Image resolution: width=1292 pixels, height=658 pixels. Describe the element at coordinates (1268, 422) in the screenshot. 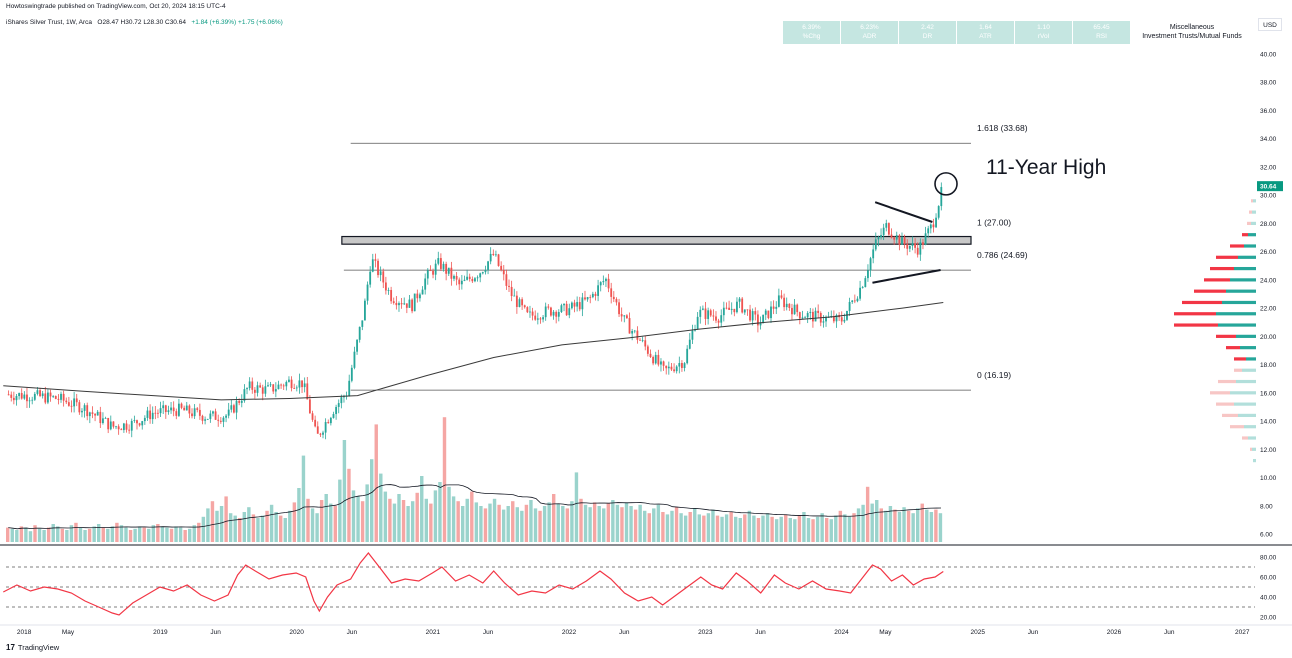

I see `price-tick-label: 14.00` at that location.